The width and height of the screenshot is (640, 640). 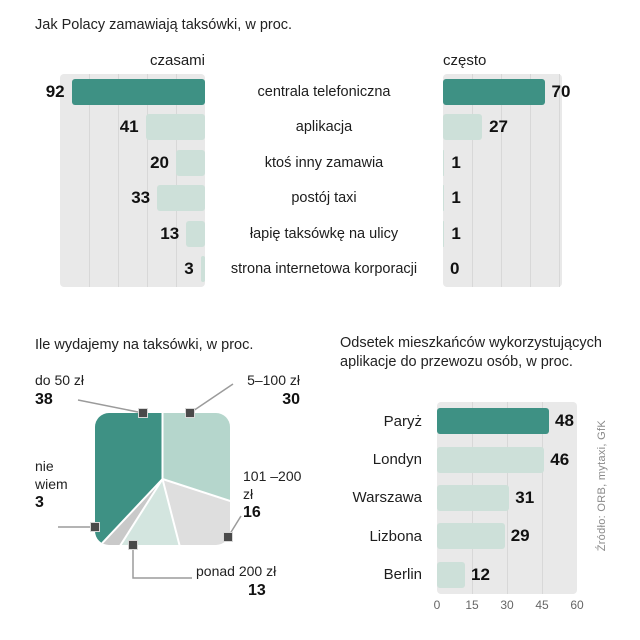 I want to click on tornado-right-panel, so click(x=502, y=180).